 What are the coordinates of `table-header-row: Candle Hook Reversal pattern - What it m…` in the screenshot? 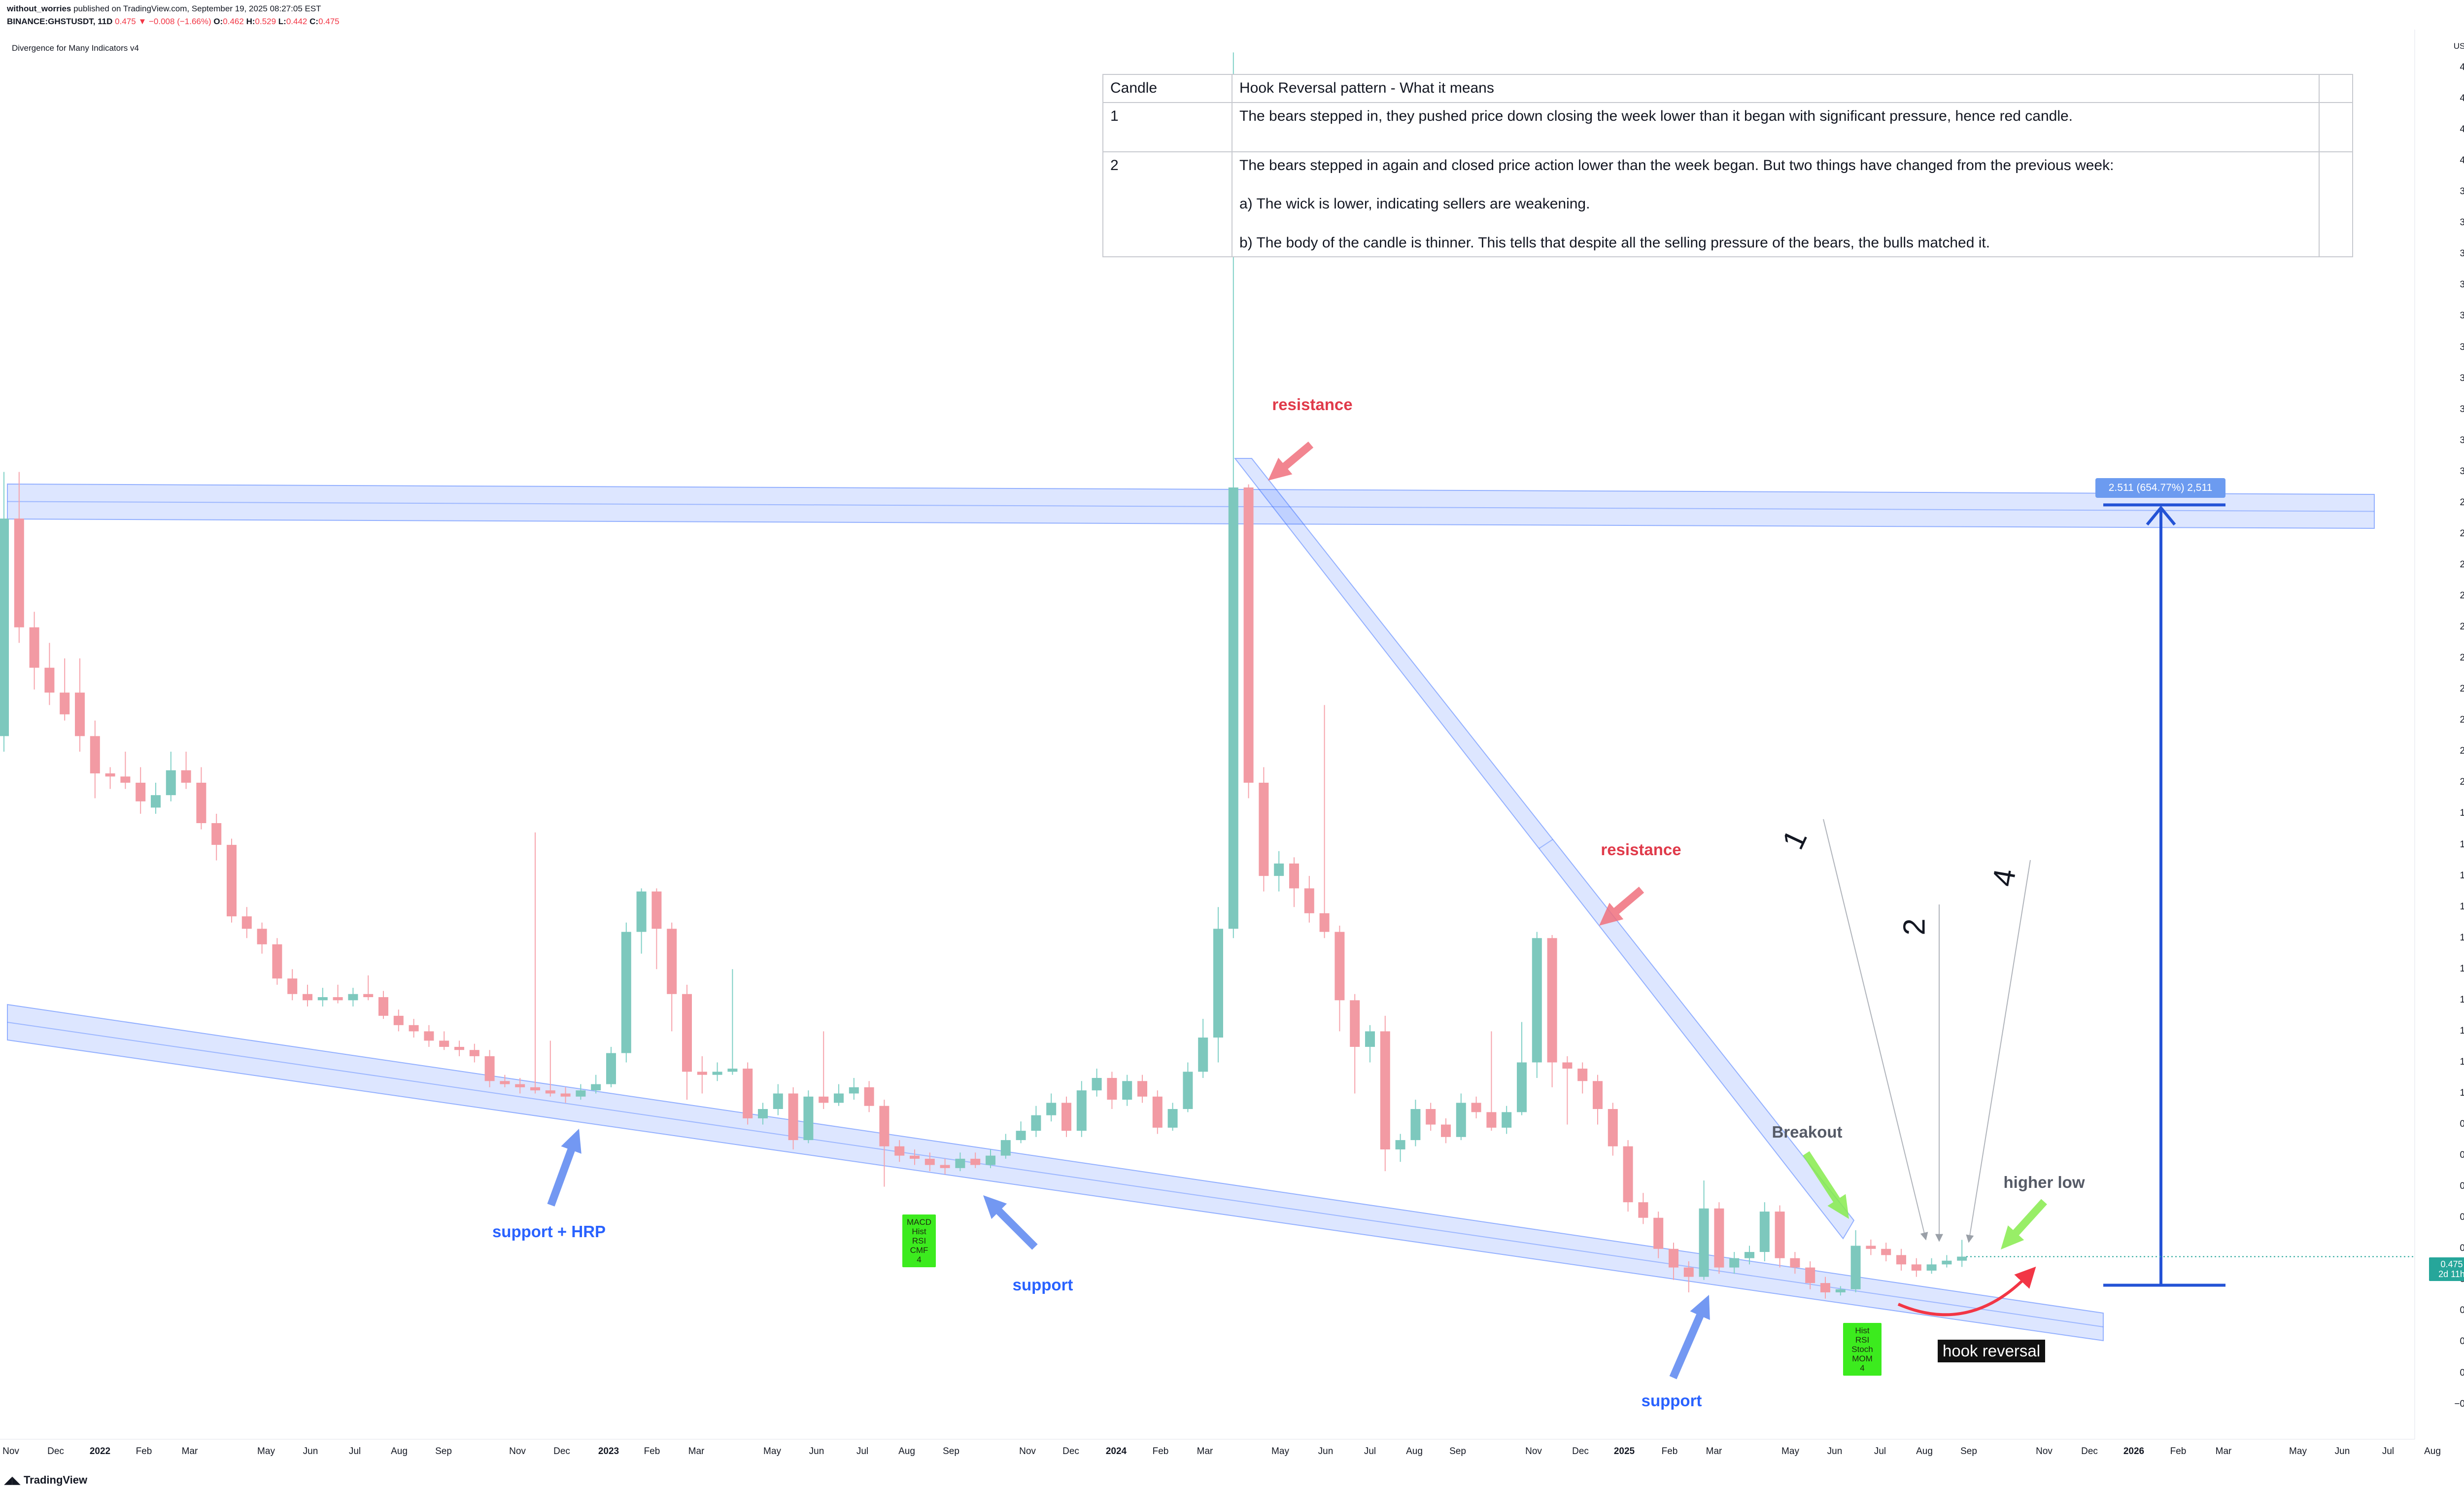 It's located at (1727, 88).